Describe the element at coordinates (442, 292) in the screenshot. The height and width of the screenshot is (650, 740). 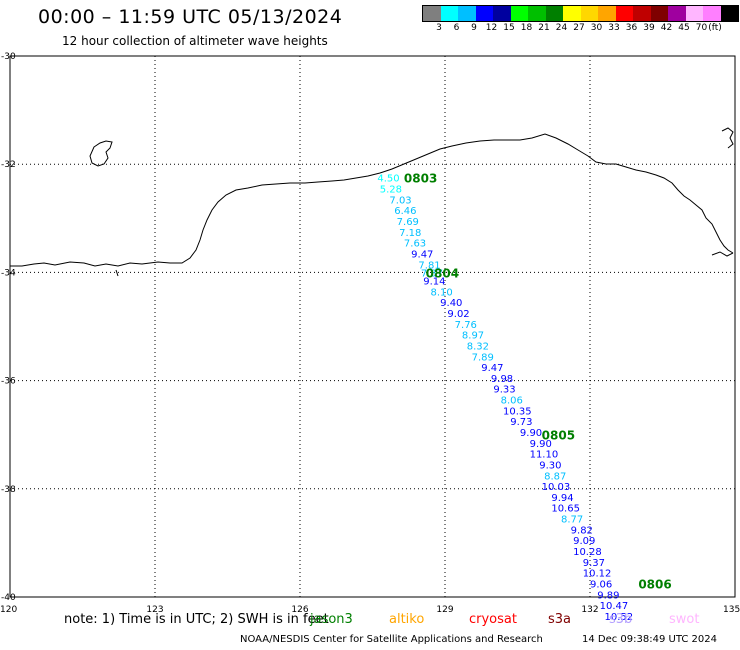
I see `wave-height-value: 8.10` at that location.